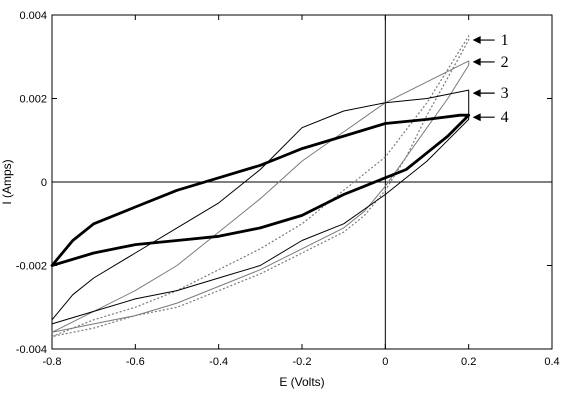  I want to click on x-axis-title: E (Volts), so click(301, 382).